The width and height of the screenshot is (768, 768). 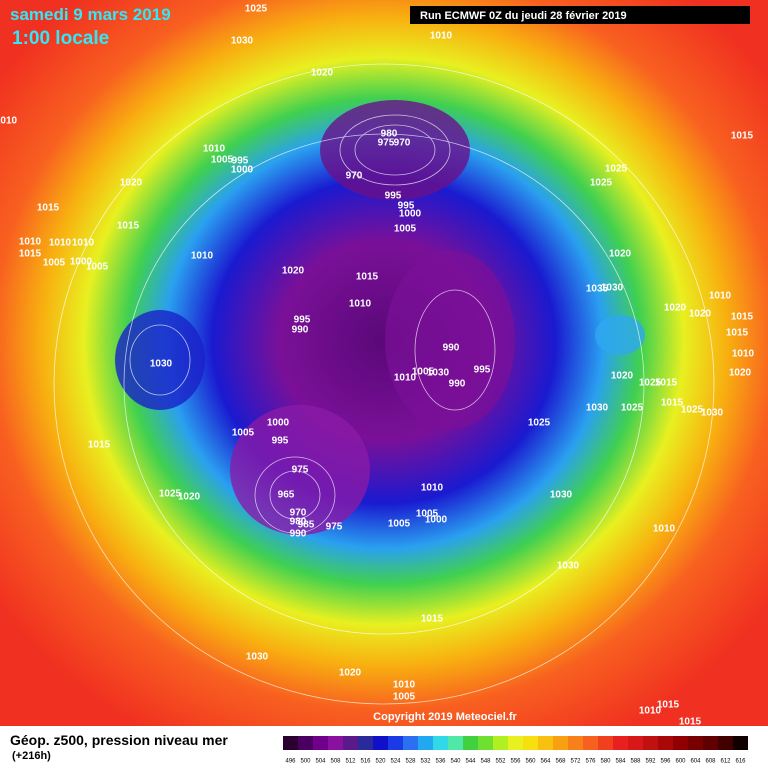 I want to click on isobar-label: 985, so click(x=306, y=525).